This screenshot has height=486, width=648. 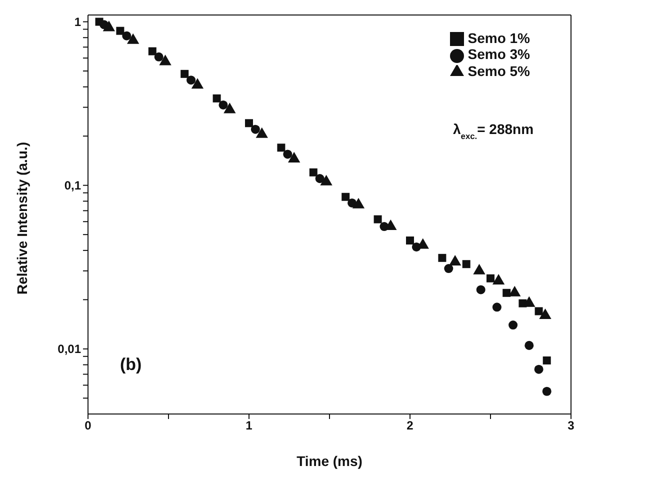 I want to click on x-tick-label: 1, so click(x=249, y=425).